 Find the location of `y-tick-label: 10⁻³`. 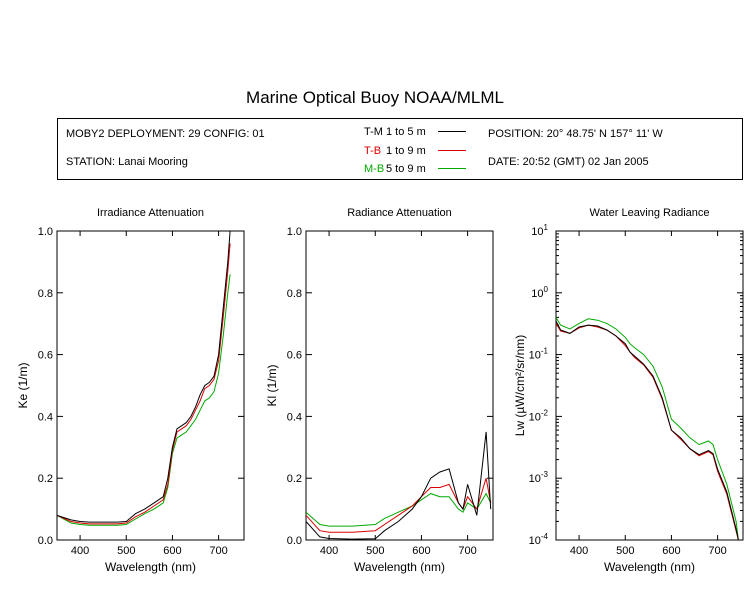

y-tick-label: 10⁻³ is located at coordinates (539, 477).